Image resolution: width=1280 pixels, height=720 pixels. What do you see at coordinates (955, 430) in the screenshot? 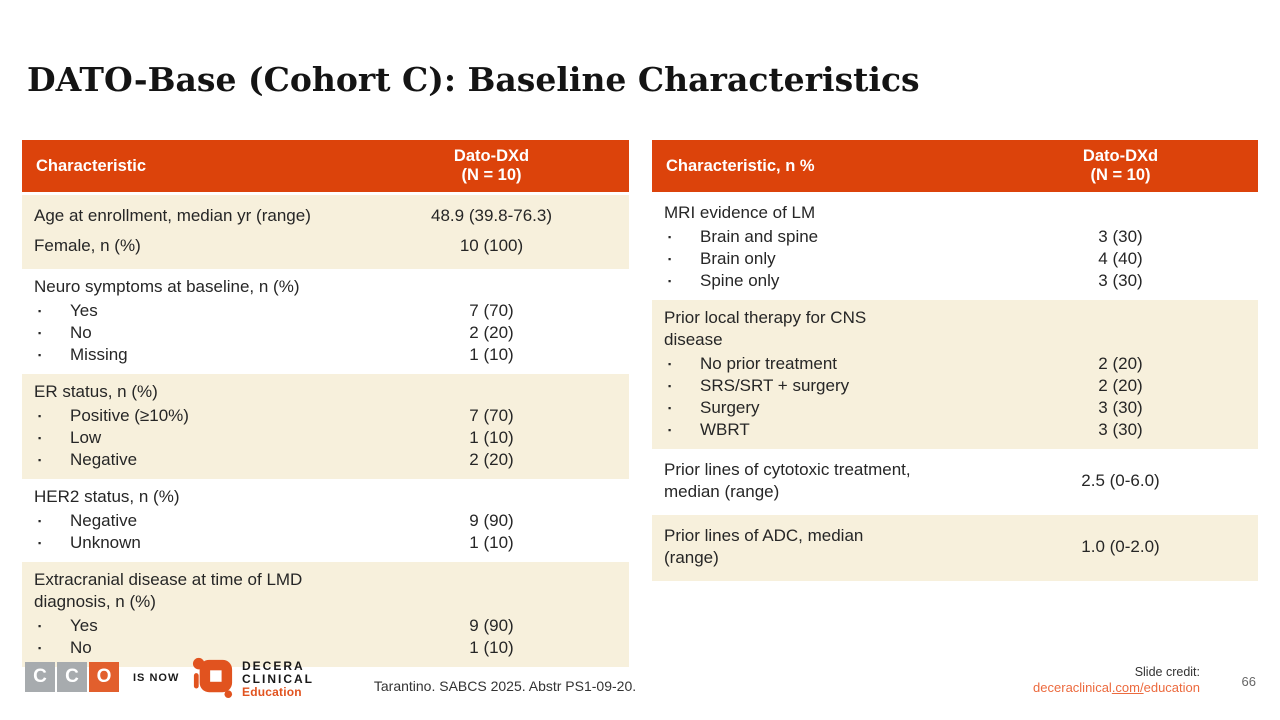
I see `table-subrow: ▪ WBRT 3 (30)` at bounding box center [955, 430].